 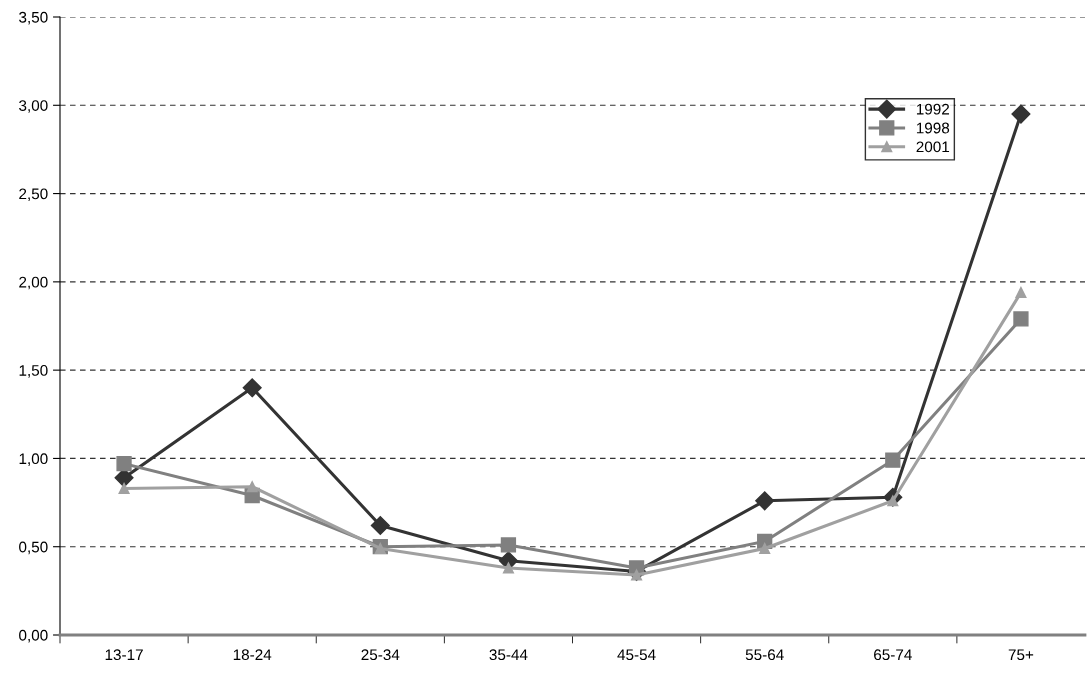 What do you see at coordinates (33, 195) in the screenshot?
I see `y-tick-label: 2,50` at bounding box center [33, 195].